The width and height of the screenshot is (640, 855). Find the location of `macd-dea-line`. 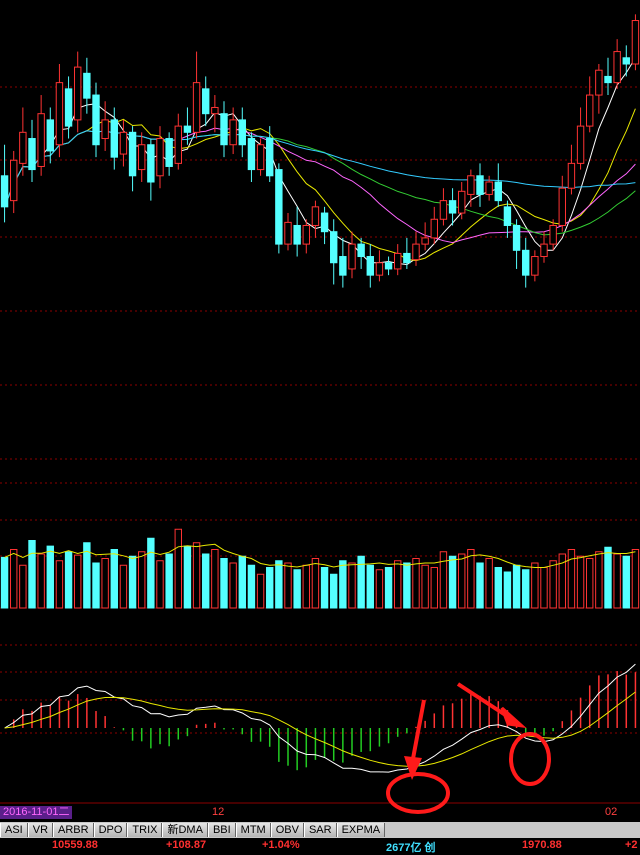

macd-dea-line is located at coordinates (320, 729).